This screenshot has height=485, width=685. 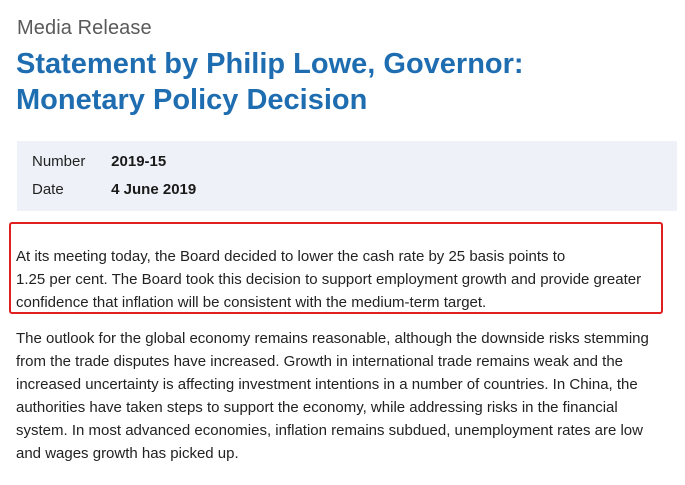 I want to click on title-line-1: Statement by Philip Lowe, Governor:, so click(x=270, y=64).